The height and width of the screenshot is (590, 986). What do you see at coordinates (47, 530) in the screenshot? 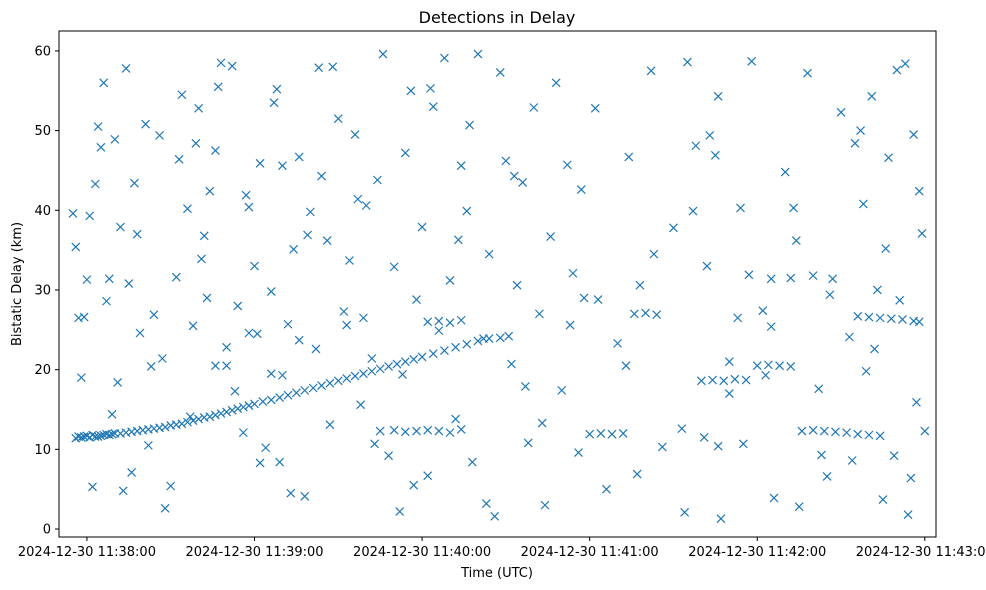
I see `y-tick-label: 0` at bounding box center [47, 530].